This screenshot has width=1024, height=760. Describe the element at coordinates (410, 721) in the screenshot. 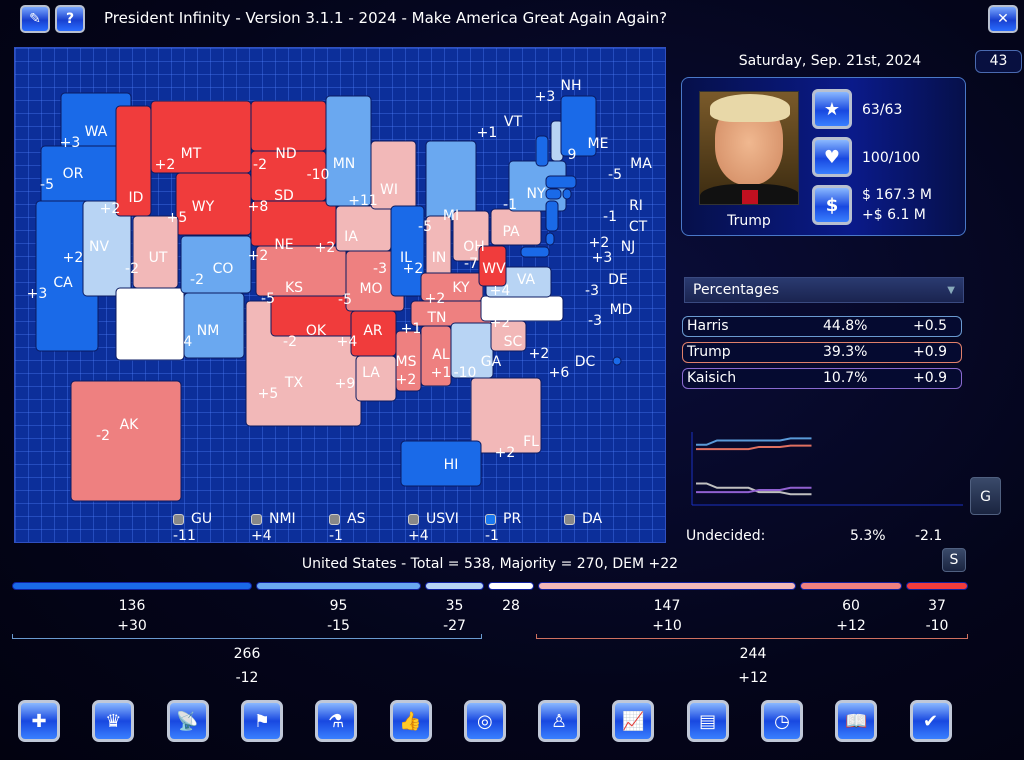

I see `thumbs-up-icon: 👍` at that location.